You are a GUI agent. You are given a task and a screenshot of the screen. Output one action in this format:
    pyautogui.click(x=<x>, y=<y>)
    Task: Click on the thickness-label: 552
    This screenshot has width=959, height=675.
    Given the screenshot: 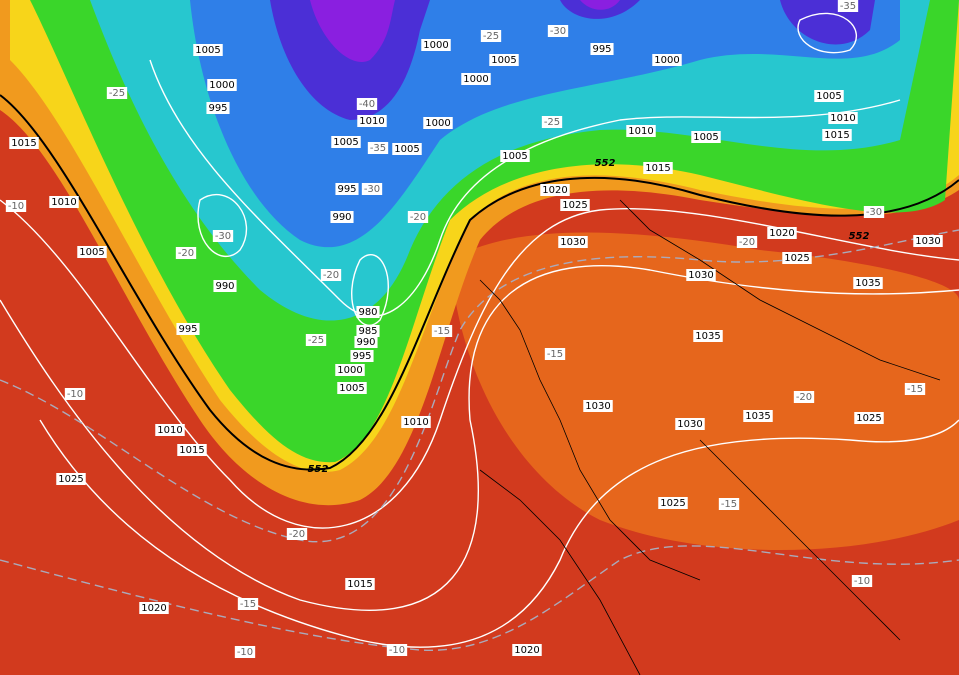 What is the action you would take?
    pyautogui.click(x=605, y=163)
    